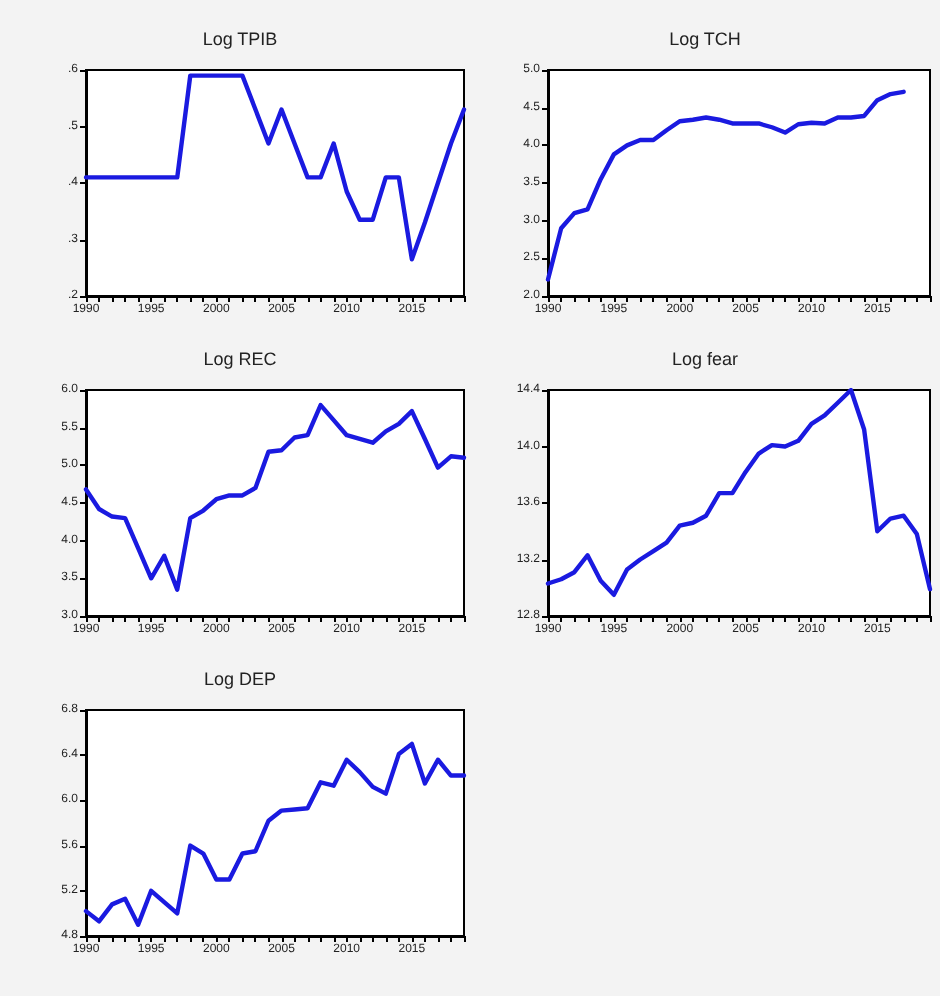  Describe the element at coordinates (240, 359) in the screenshot. I see `chart-title: Log REC` at that location.